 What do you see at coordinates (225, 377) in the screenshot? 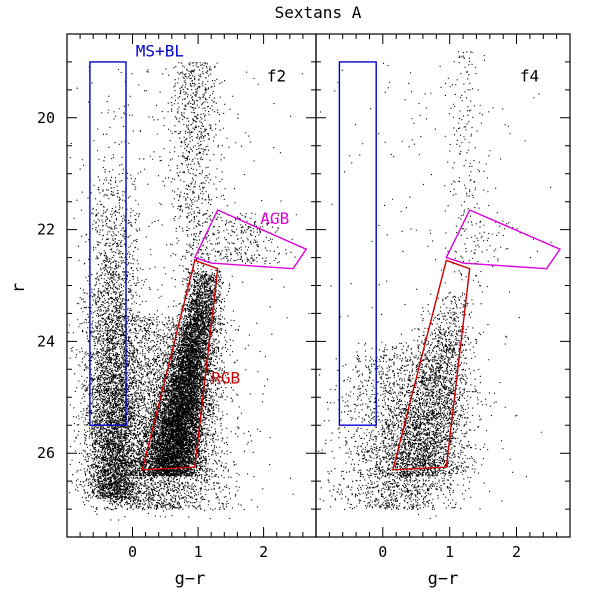
I see `rgb-label: RGB` at bounding box center [225, 377].